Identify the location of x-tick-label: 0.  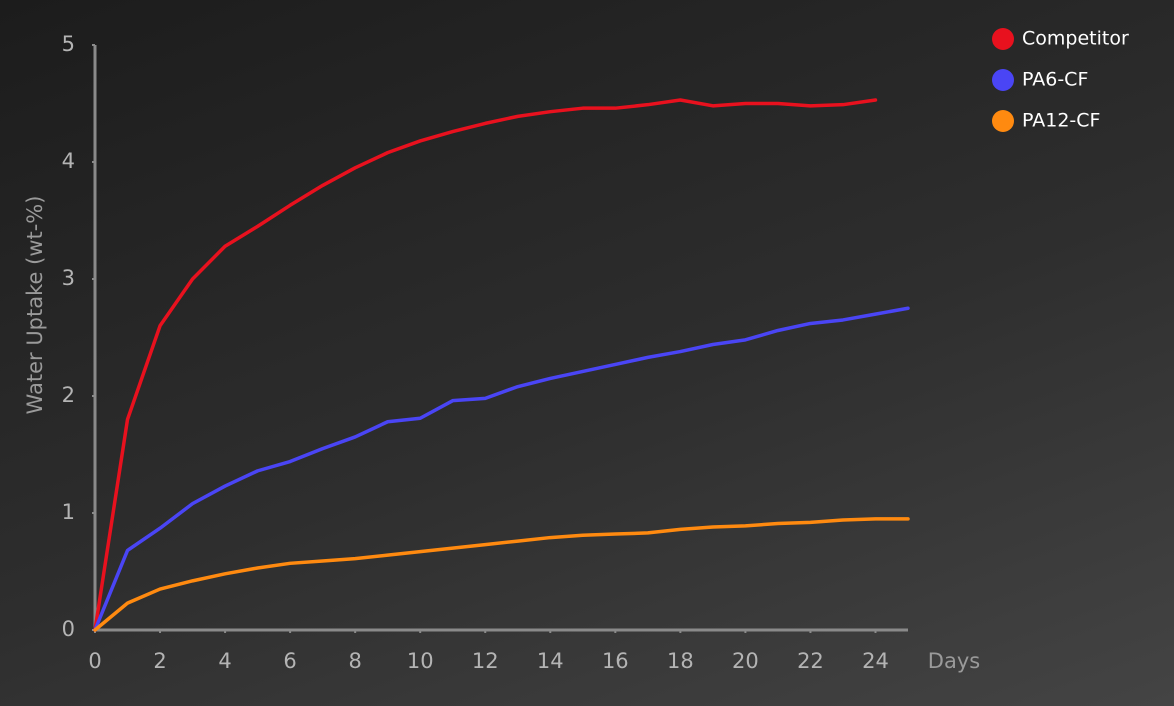
(94, 661).